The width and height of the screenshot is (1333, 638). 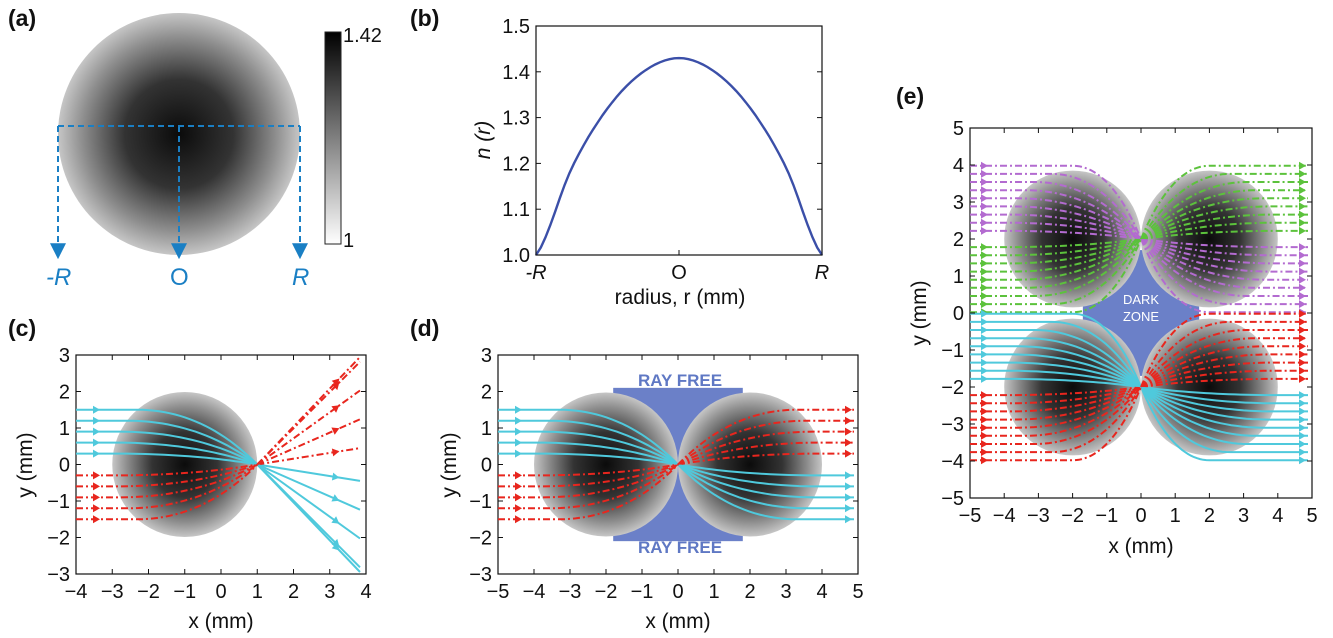 I want to click on x-tick-label: 2, so click(x=1209, y=516).